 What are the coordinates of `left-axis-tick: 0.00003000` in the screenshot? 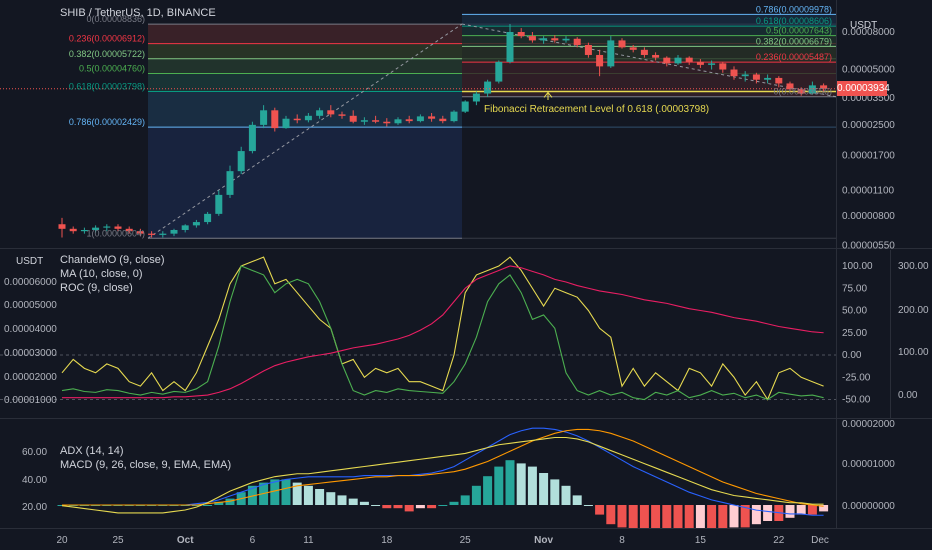 It's located at (30, 353).